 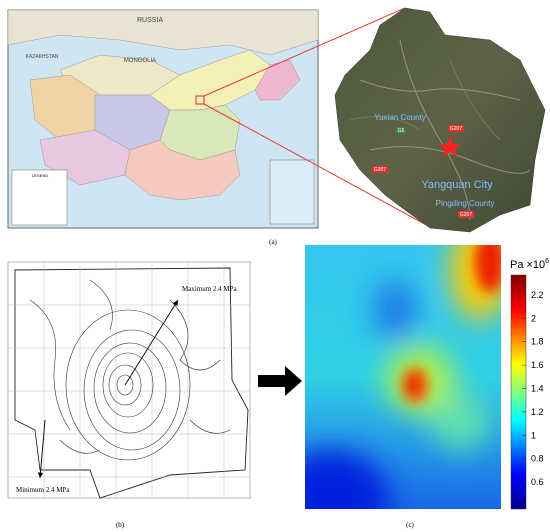 What do you see at coordinates (537, 365) in the screenshot?
I see `colorbar-tick-label: 1.6` at bounding box center [537, 365].